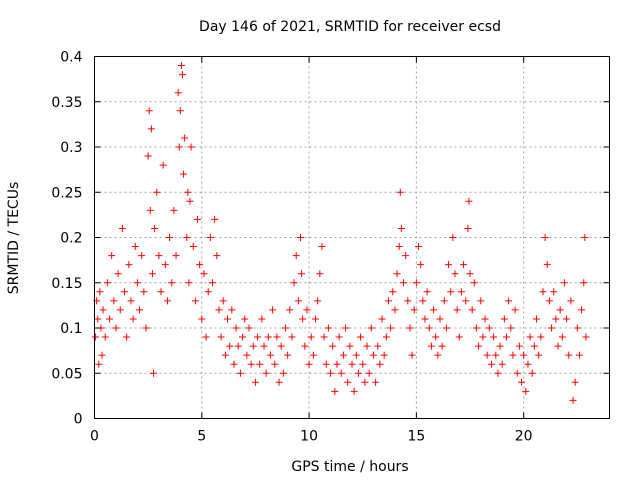  Describe the element at coordinates (66, 103) in the screenshot. I see `y-tick-label: 0.35` at that location.